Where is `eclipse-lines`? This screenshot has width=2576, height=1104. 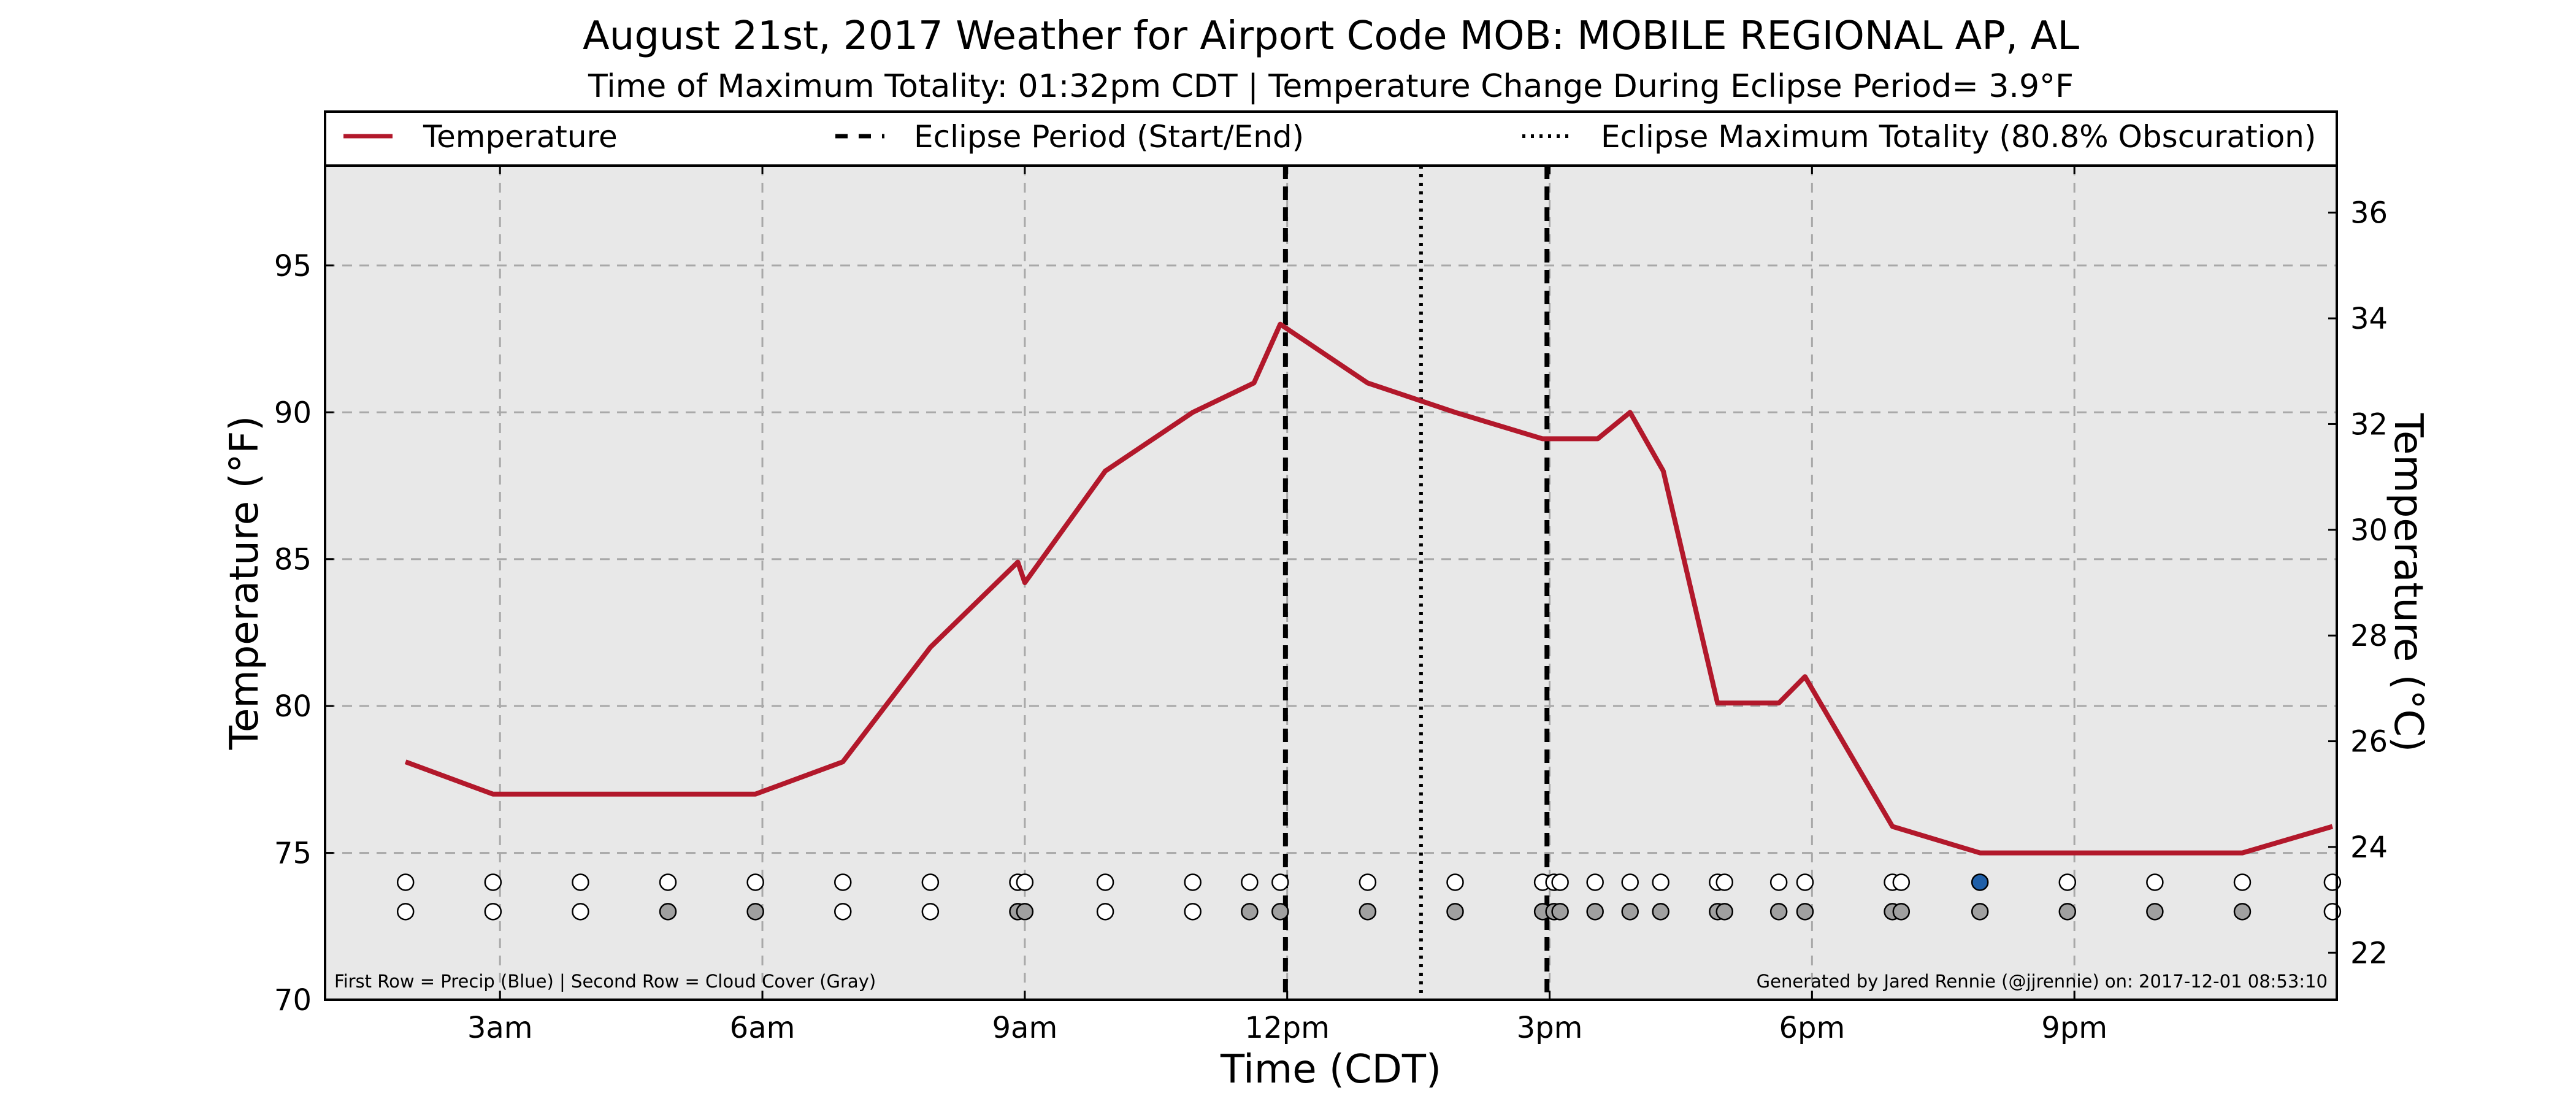 eclipse-lines is located at coordinates (1416, 583).